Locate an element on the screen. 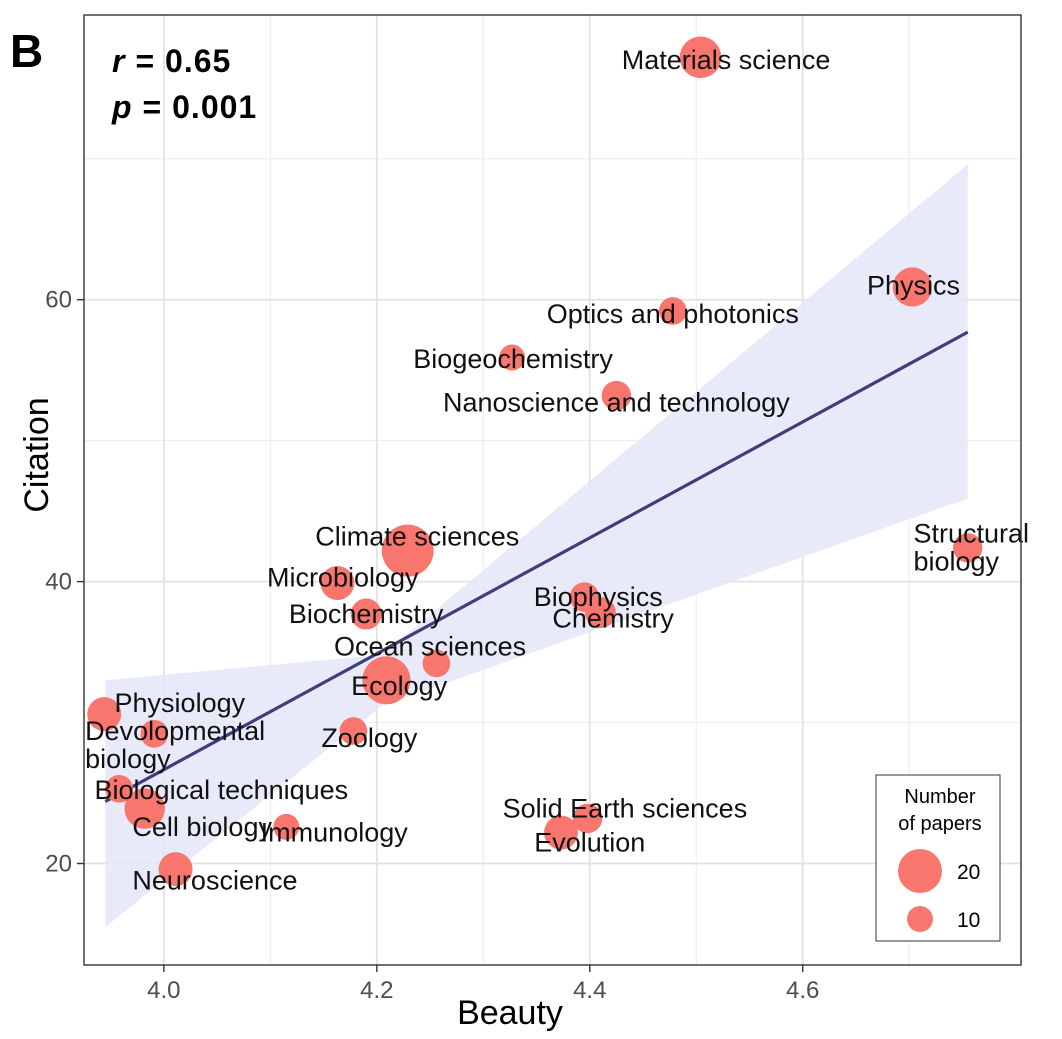 This screenshot has width=1062, height=1039. label-physics: Physics is located at coordinates (913, 286).